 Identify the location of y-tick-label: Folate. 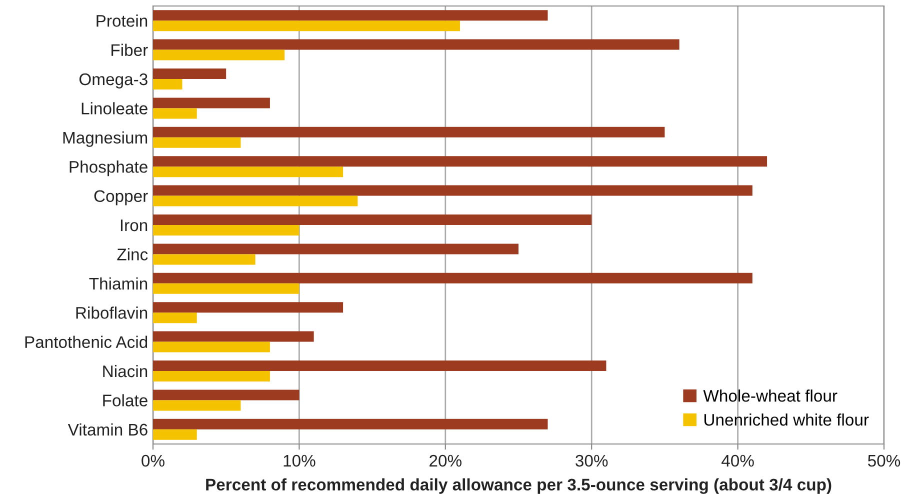
(125, 400).